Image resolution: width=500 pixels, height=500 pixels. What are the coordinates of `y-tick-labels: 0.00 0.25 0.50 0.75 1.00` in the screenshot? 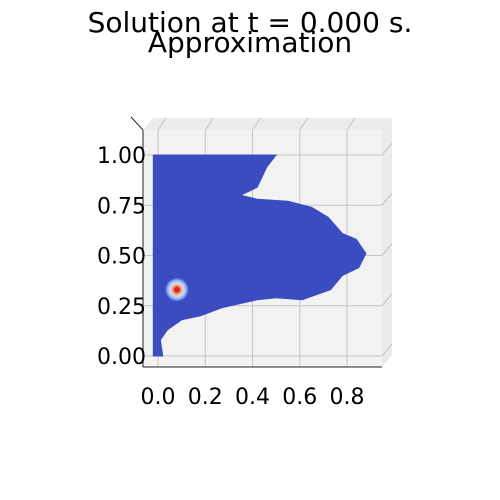 It's located at (121, 257).